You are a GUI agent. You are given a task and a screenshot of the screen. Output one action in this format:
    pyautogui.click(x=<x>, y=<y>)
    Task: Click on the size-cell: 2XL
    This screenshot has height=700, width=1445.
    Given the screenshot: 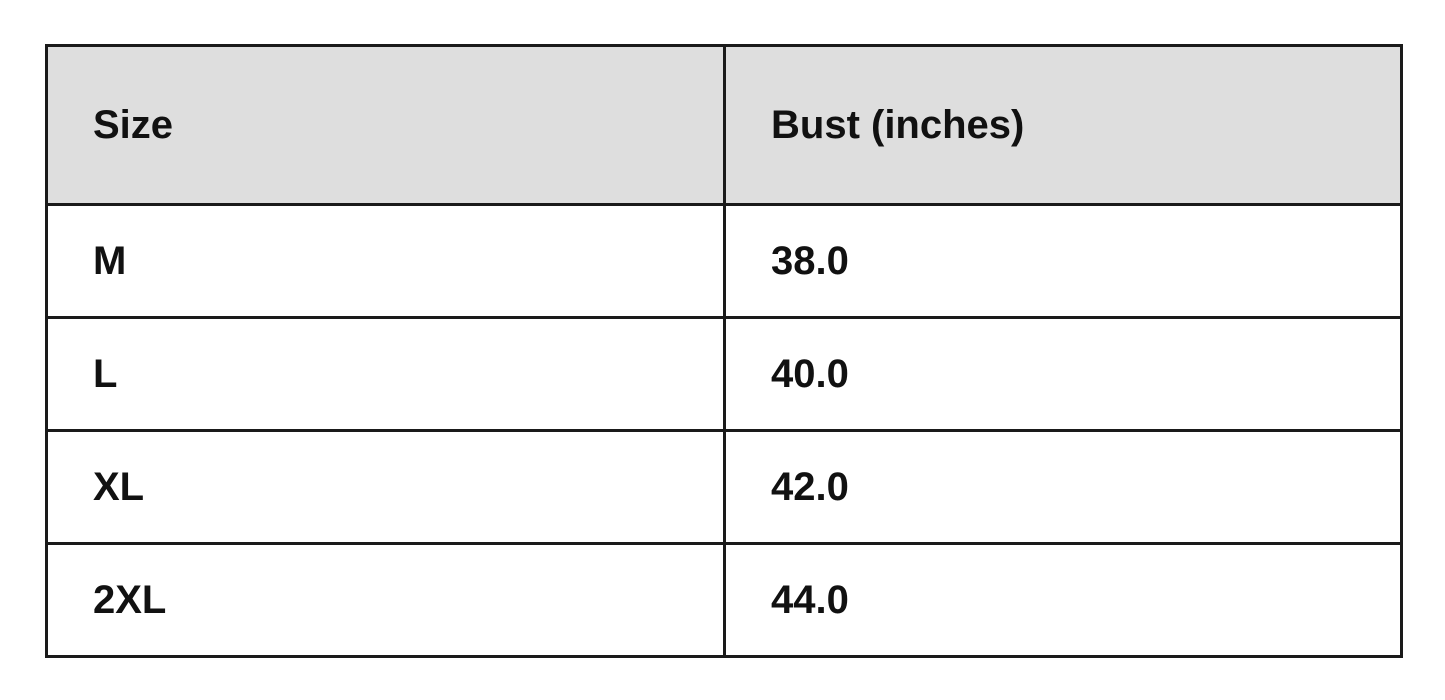 What is the action you would take?
    pyautogui.click(x=385, y=600)
    